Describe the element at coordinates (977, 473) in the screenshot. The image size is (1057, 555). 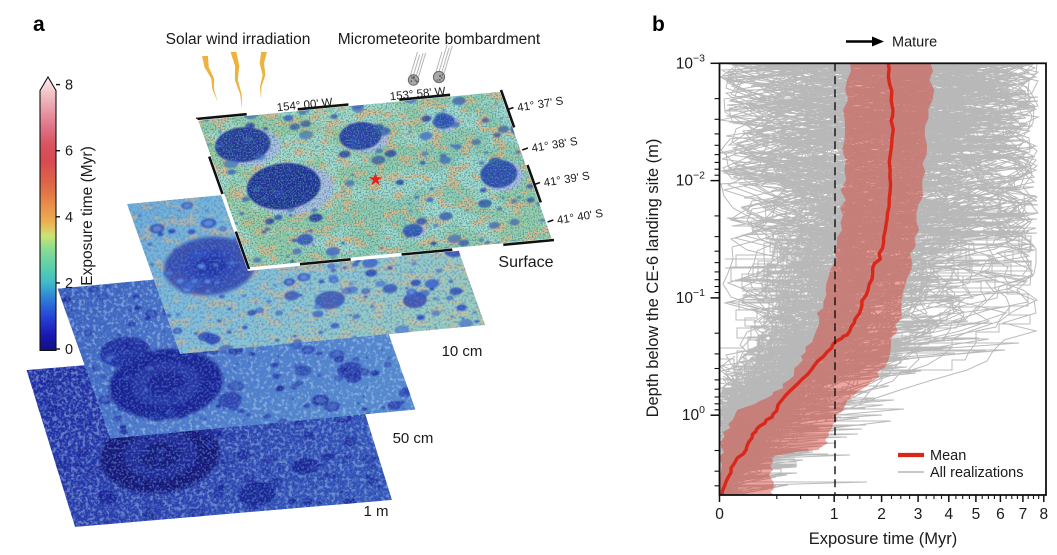
I see `svg-text: All realizations` at that location.